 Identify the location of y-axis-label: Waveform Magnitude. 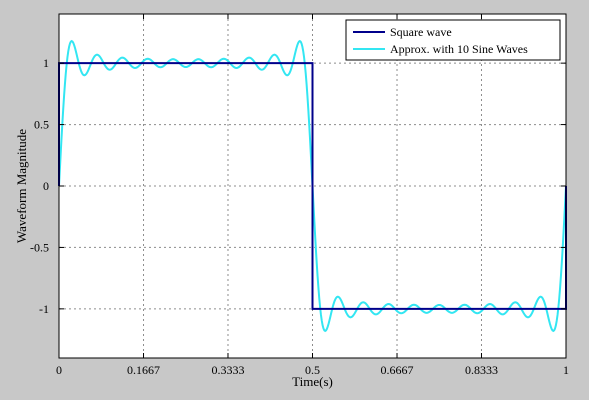
(21, 186).